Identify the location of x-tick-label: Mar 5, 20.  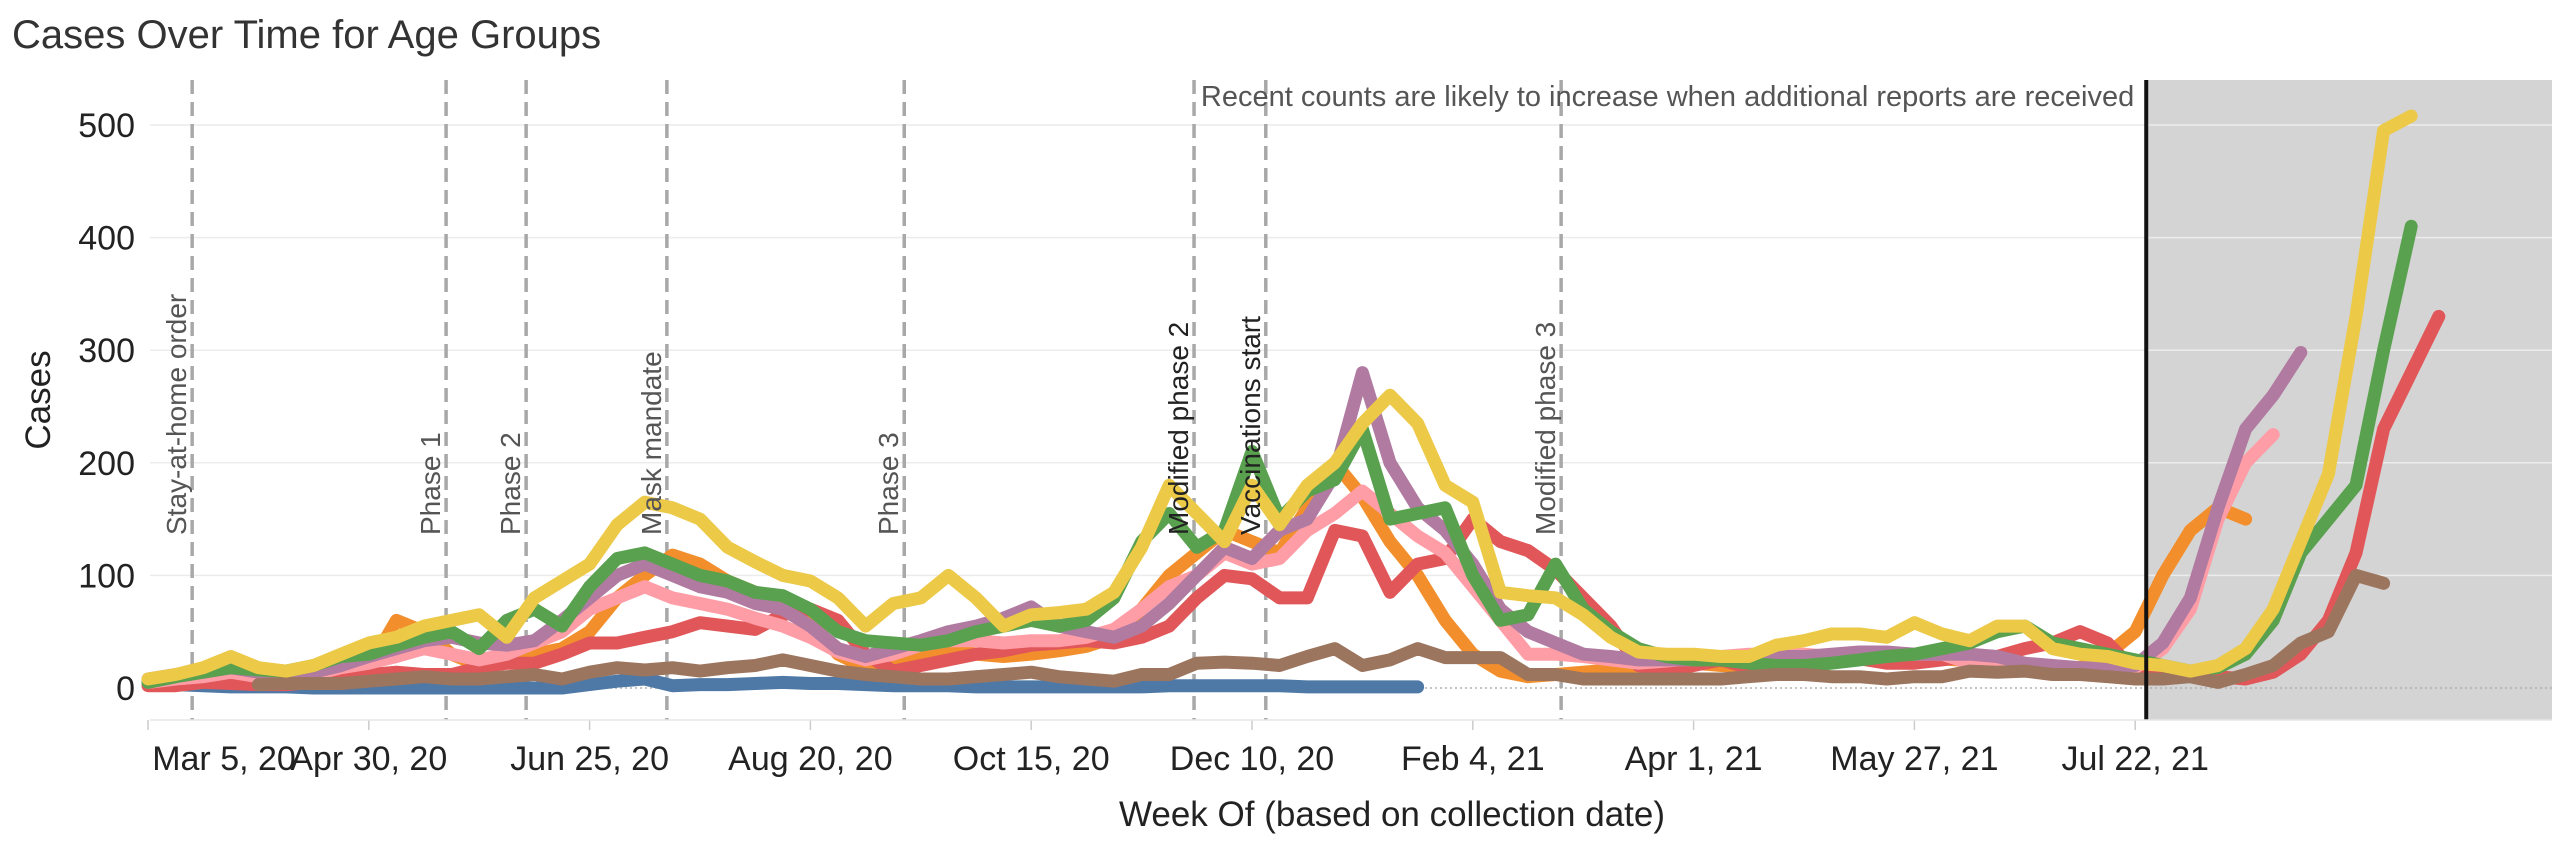
(224, 759).